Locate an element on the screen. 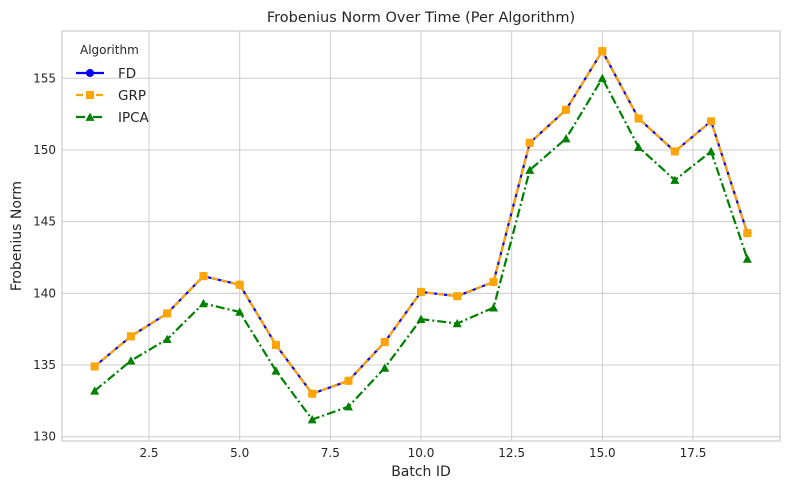  chart-title: Frobenius Norm Over Time (Per Algorithm) is located at coordinates (421, 18).